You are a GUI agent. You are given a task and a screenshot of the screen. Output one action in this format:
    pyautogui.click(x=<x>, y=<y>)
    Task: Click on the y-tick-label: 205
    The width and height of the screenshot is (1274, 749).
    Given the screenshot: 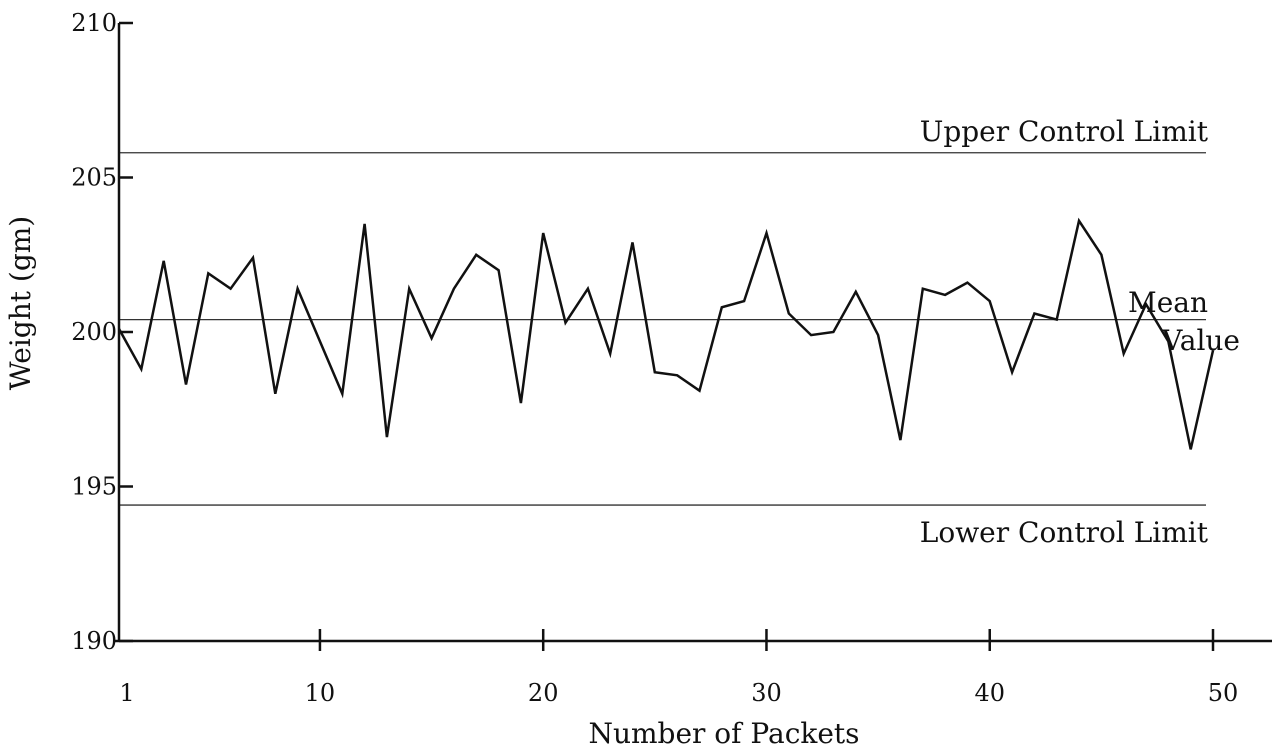 What is the action you would take?
    pyautogui.click(x=94, y=178)
    